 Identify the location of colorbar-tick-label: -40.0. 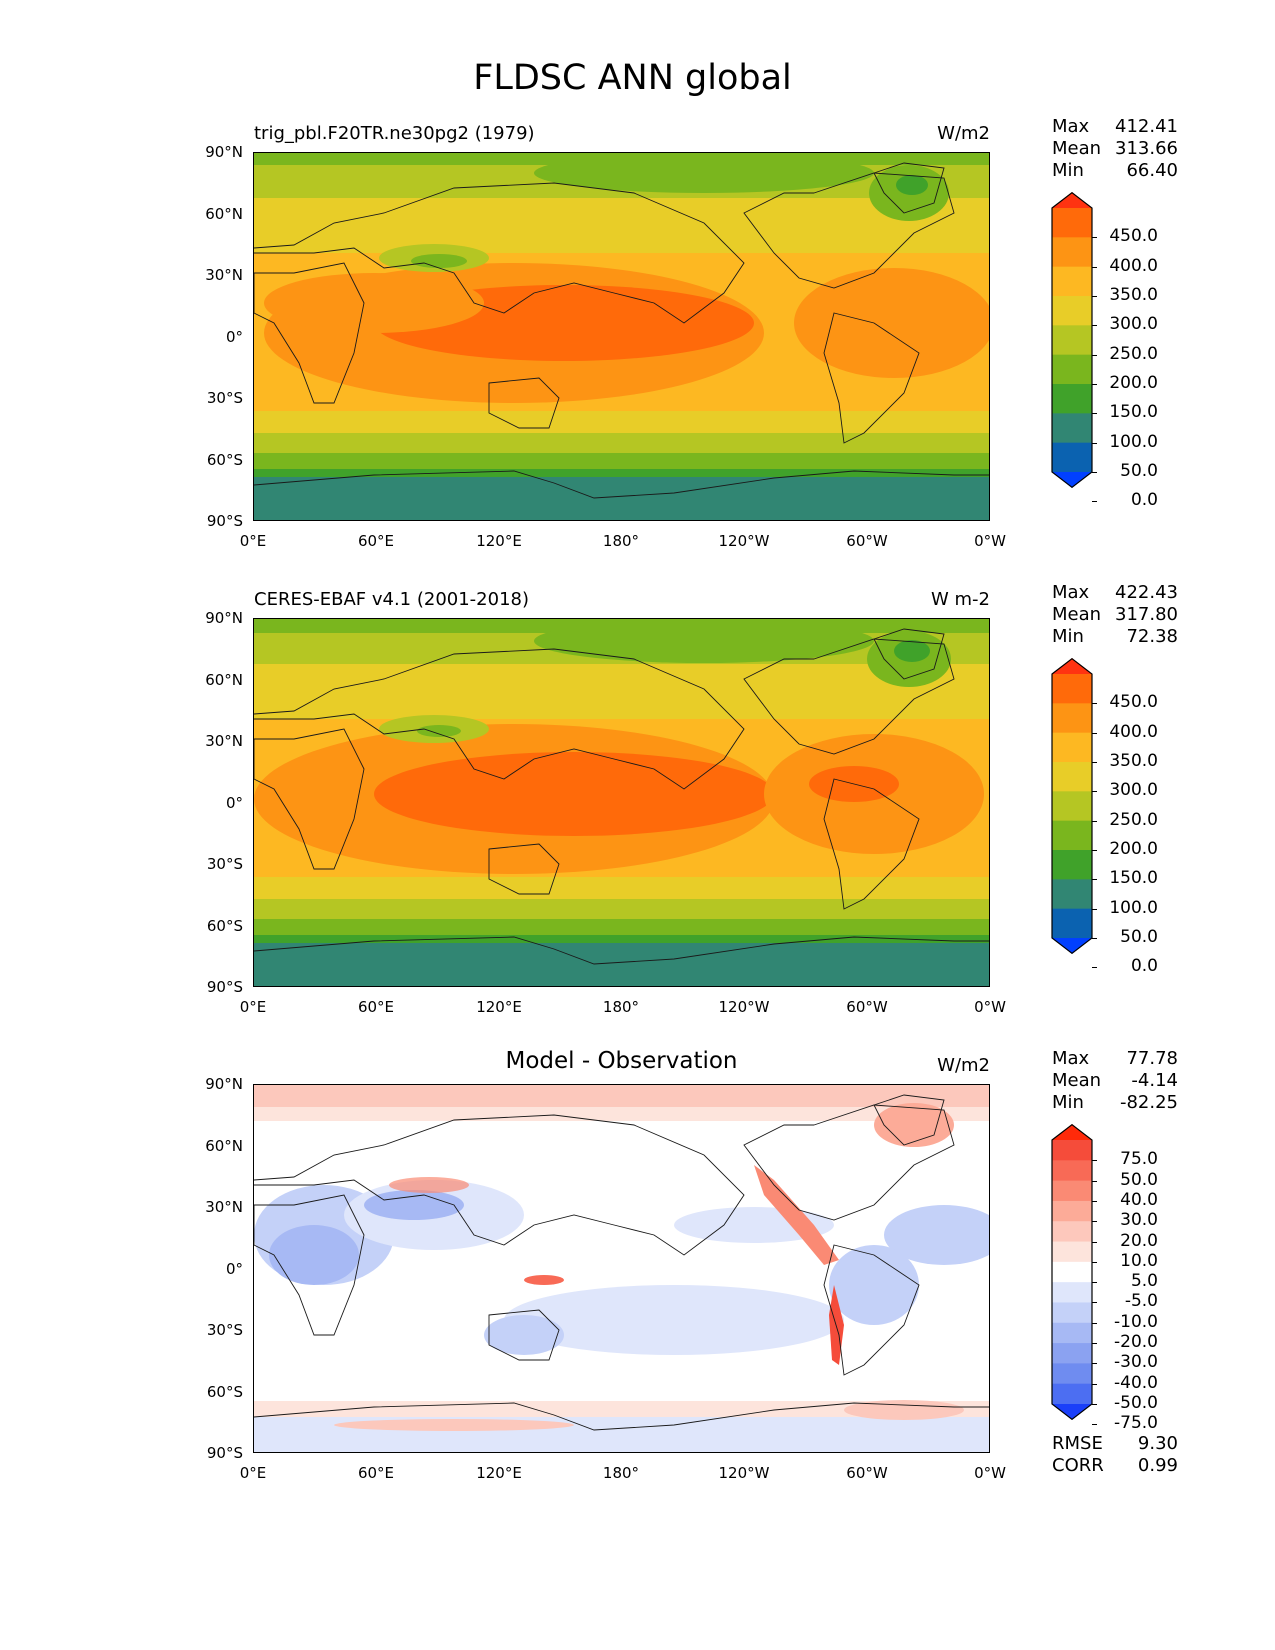
(1136, 1382).